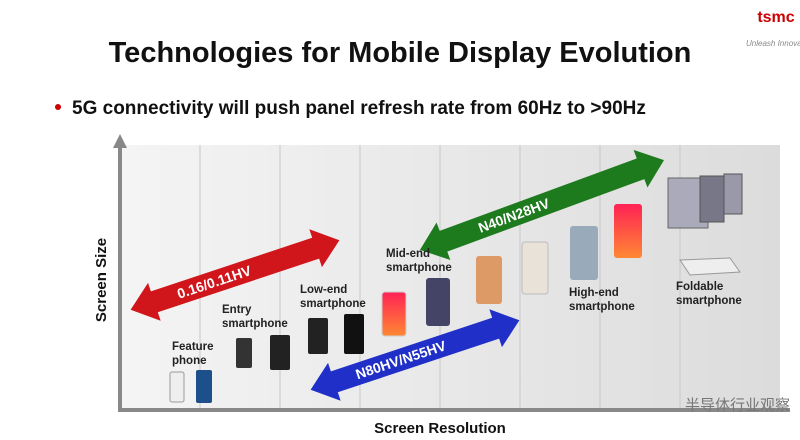 This screenshot has width=800, height=440. What do you see at coordinates (594, 293) in the screenshot?
I see `device-label-line: High-end` at bounding box center [594, 293].